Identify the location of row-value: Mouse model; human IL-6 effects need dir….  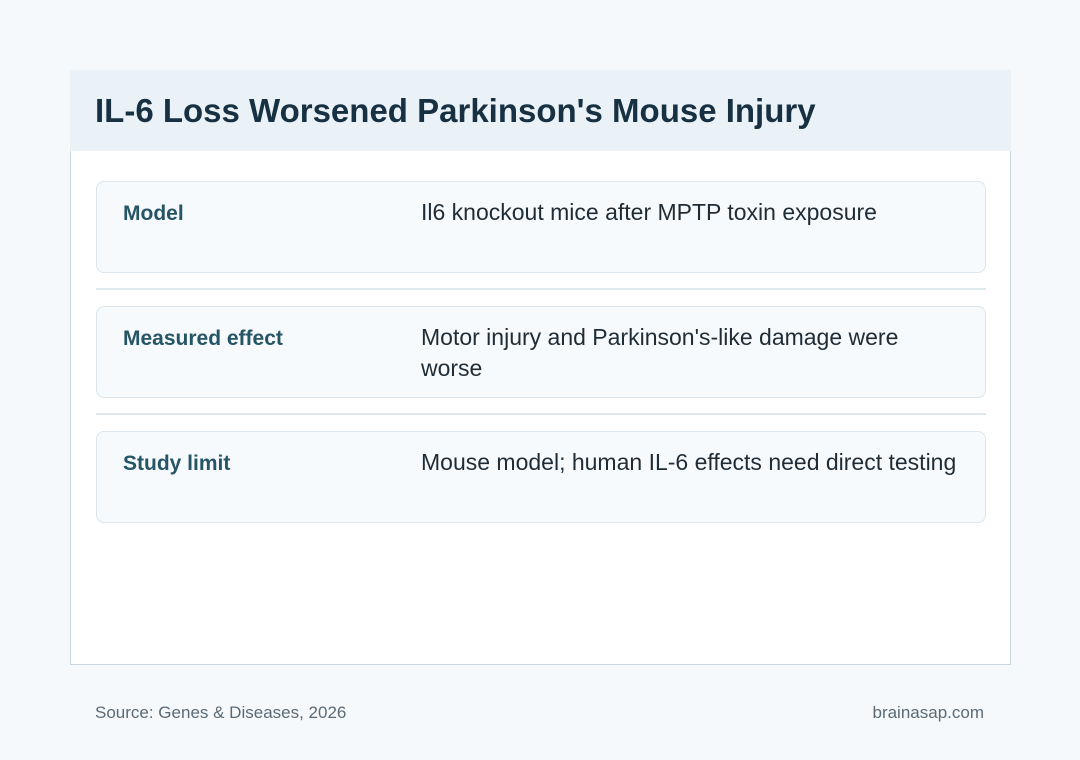
(689, 462).